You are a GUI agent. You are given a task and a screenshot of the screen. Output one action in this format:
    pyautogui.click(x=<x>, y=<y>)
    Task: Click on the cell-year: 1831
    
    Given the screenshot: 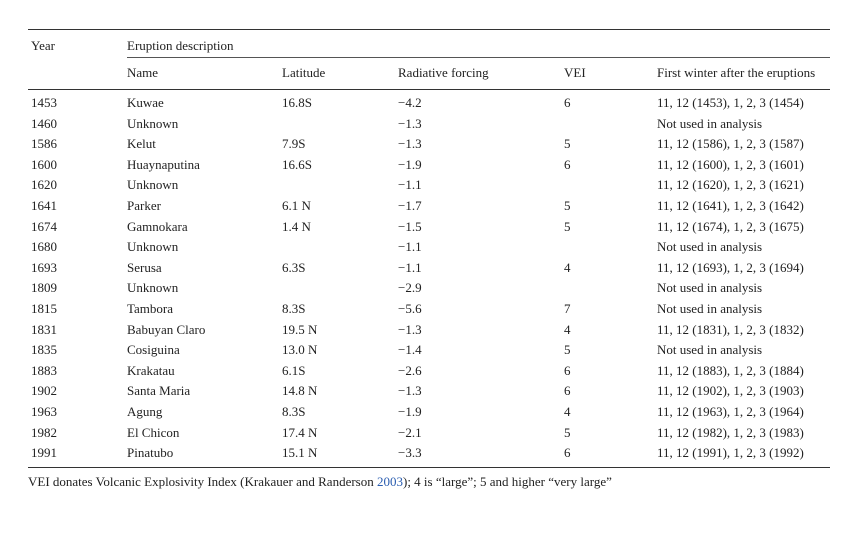 What is the action you would take?
    pyautogui.click(x=44, y=329)
    